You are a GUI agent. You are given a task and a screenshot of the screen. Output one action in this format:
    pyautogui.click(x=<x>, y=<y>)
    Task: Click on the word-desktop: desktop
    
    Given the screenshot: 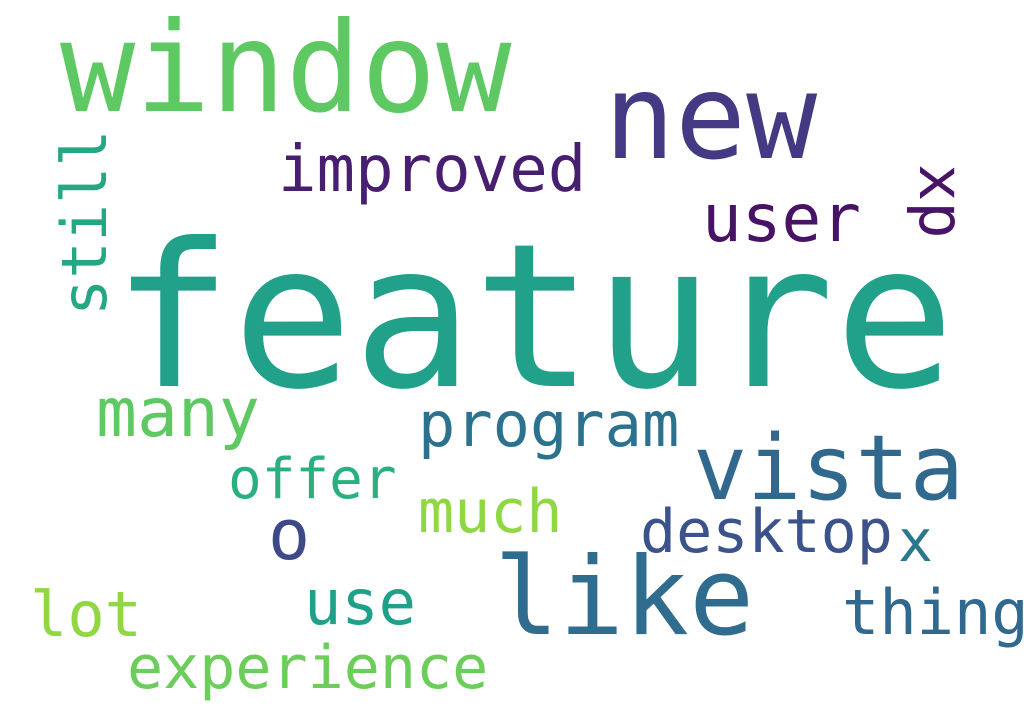 What is the action you would take?
    pyautogui.click(x=766, y=532)
    